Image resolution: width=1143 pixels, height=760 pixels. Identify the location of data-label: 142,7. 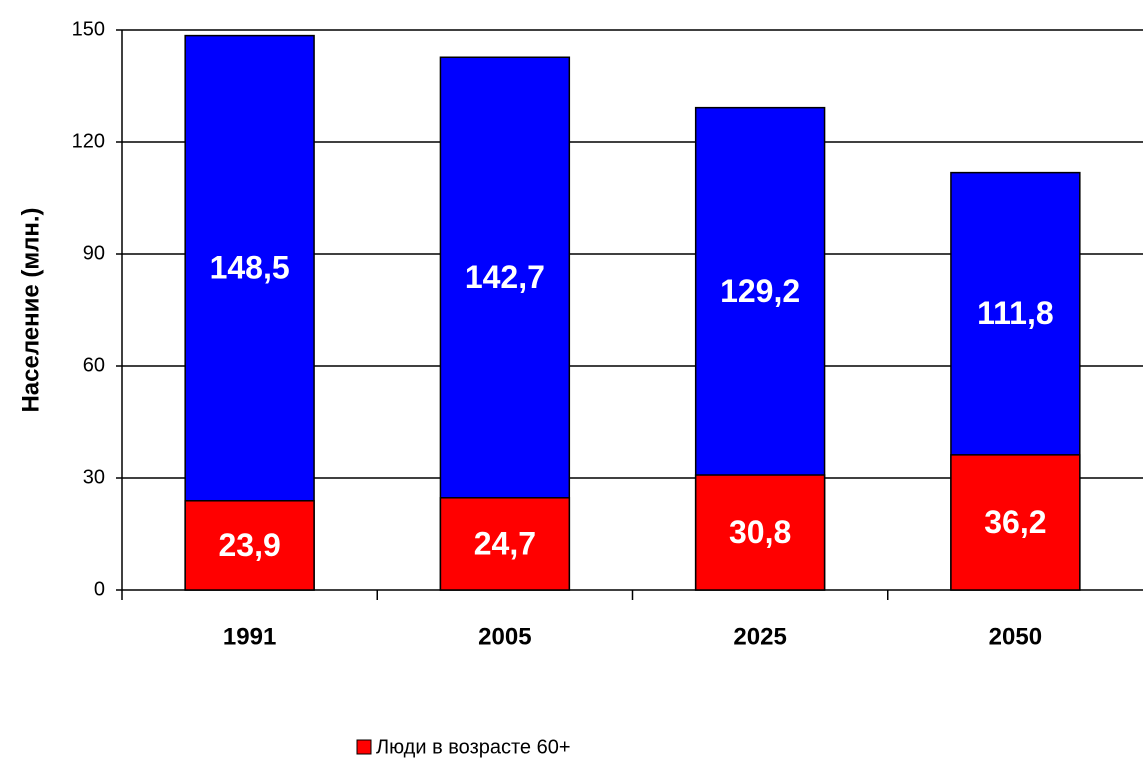
(505, 277).